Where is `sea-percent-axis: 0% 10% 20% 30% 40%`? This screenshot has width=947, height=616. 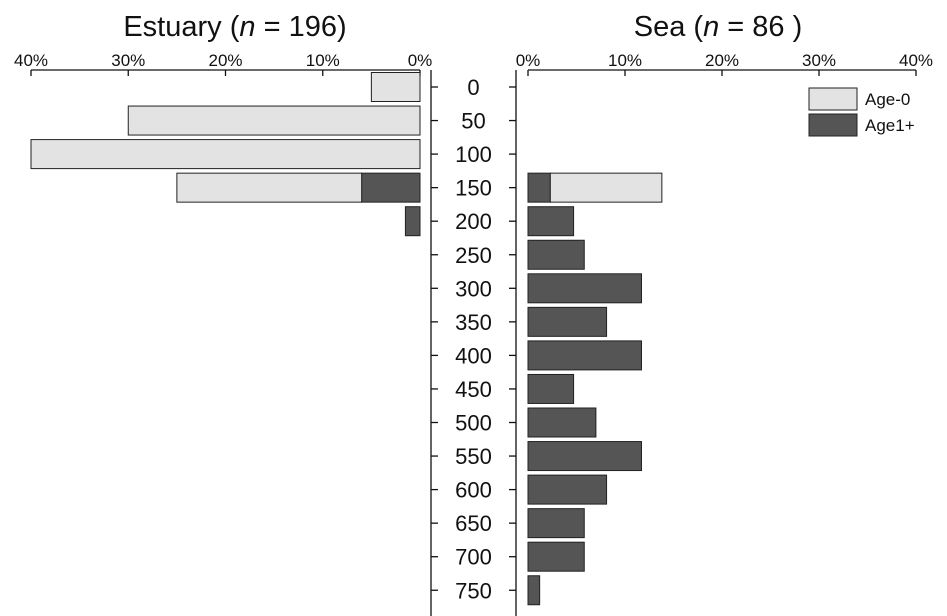 sea-percent-axis: 0% 10% 20% 30% 40% is located at coordinates (724, 63).